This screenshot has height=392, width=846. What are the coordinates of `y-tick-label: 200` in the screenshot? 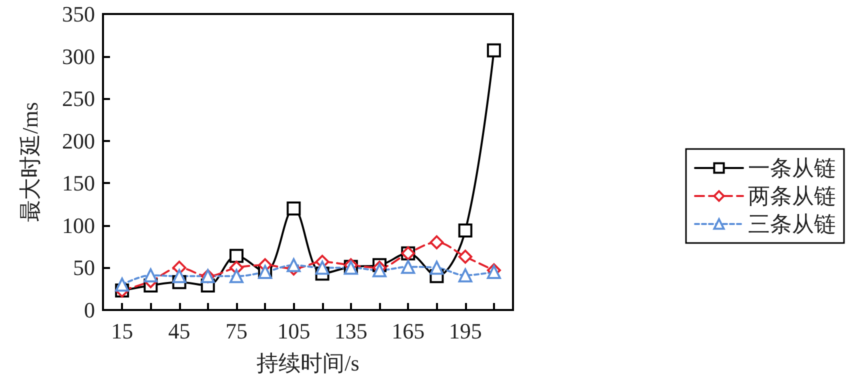 It's located at (78, 141).